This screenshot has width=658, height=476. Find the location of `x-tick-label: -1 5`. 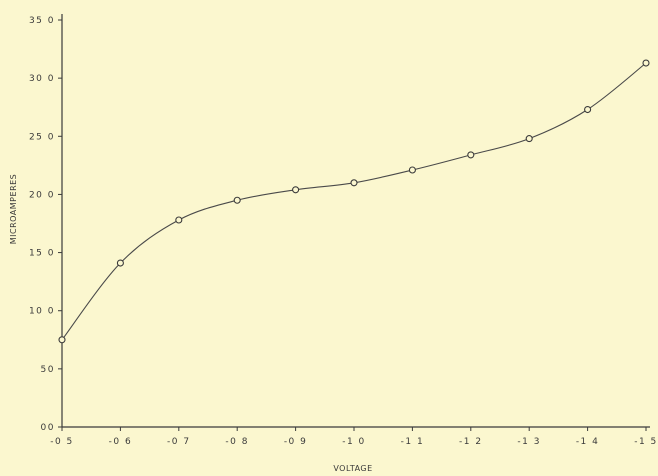

x-tick-label: -1 5 is located at coordinates (646, 442).